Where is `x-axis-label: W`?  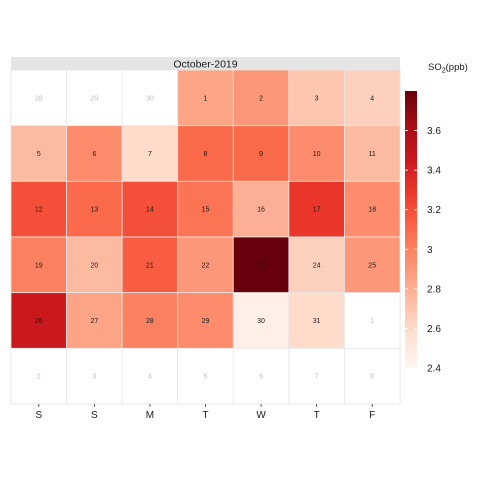
x-axis-label: W is located at coordinates (261, 415).